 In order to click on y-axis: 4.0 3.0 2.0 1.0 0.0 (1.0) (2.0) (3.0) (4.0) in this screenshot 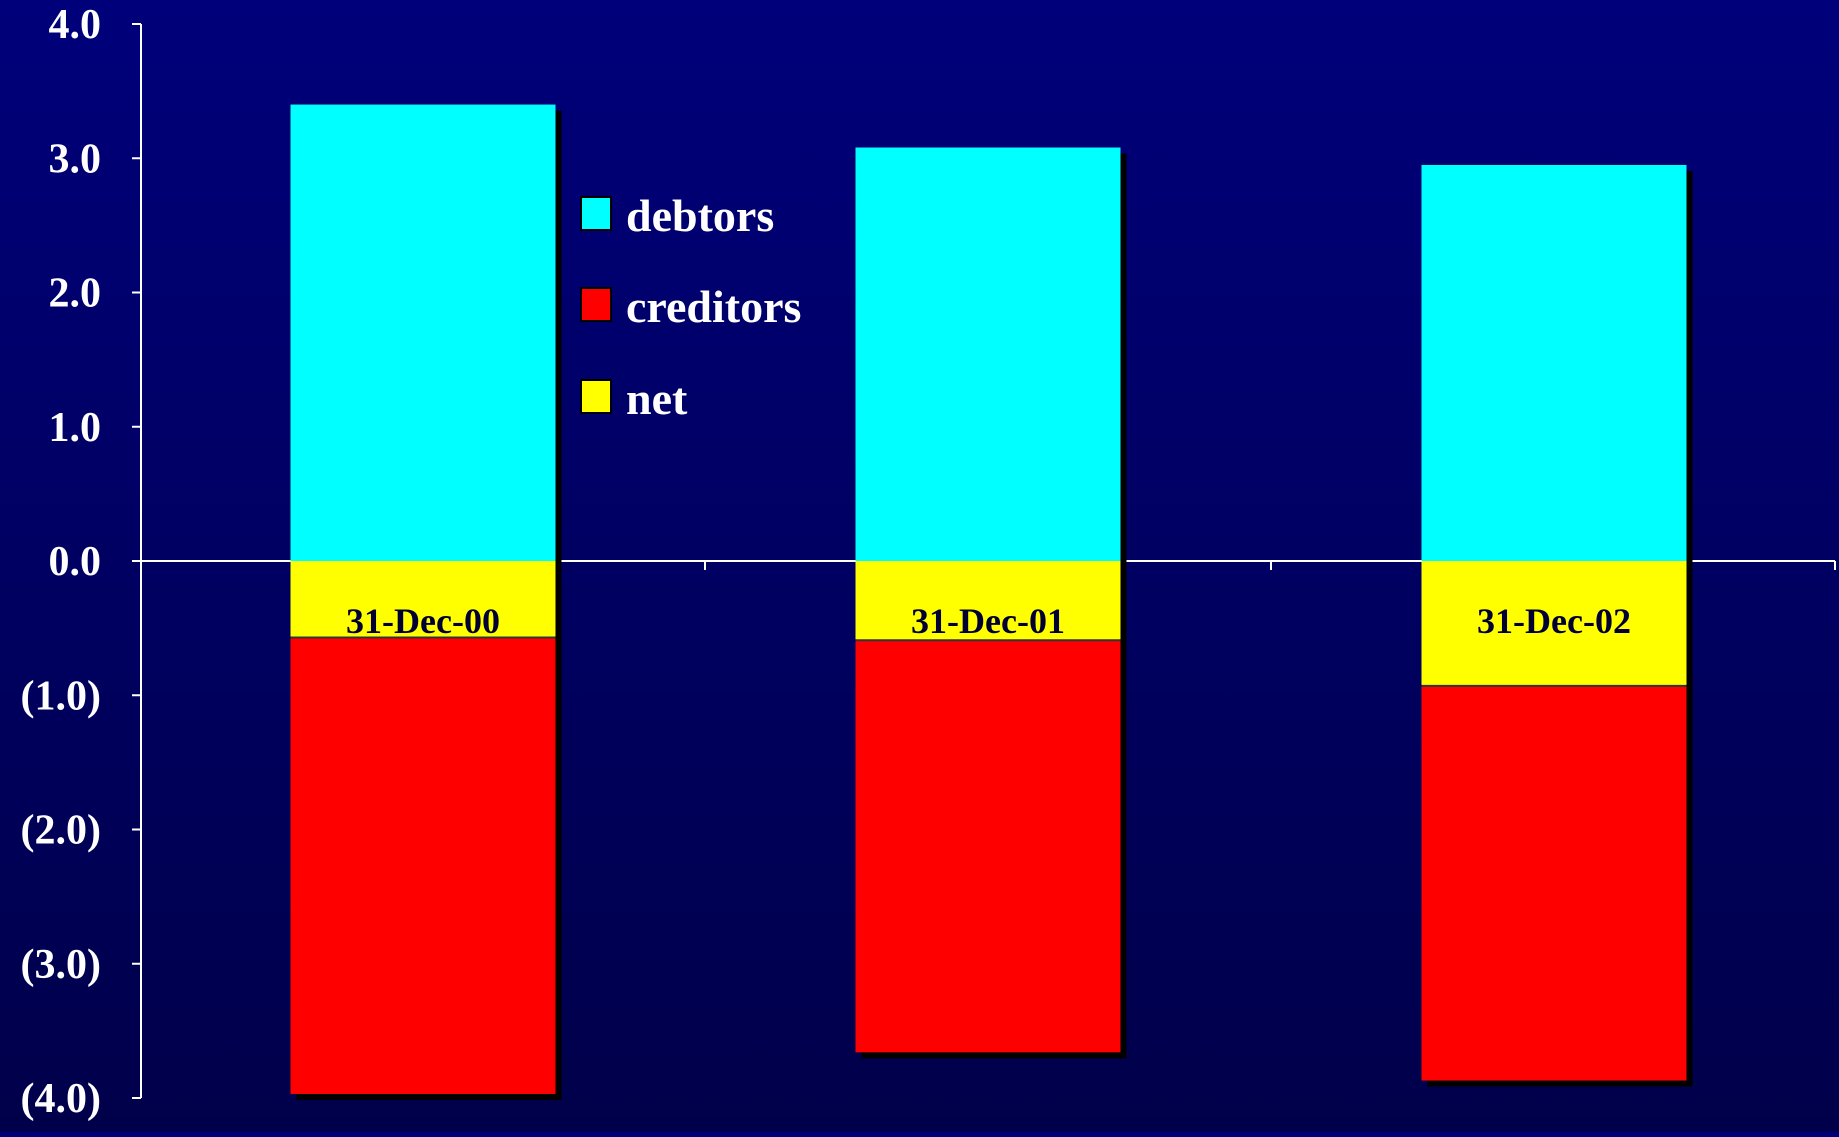, I will do `click(81, 562)`.